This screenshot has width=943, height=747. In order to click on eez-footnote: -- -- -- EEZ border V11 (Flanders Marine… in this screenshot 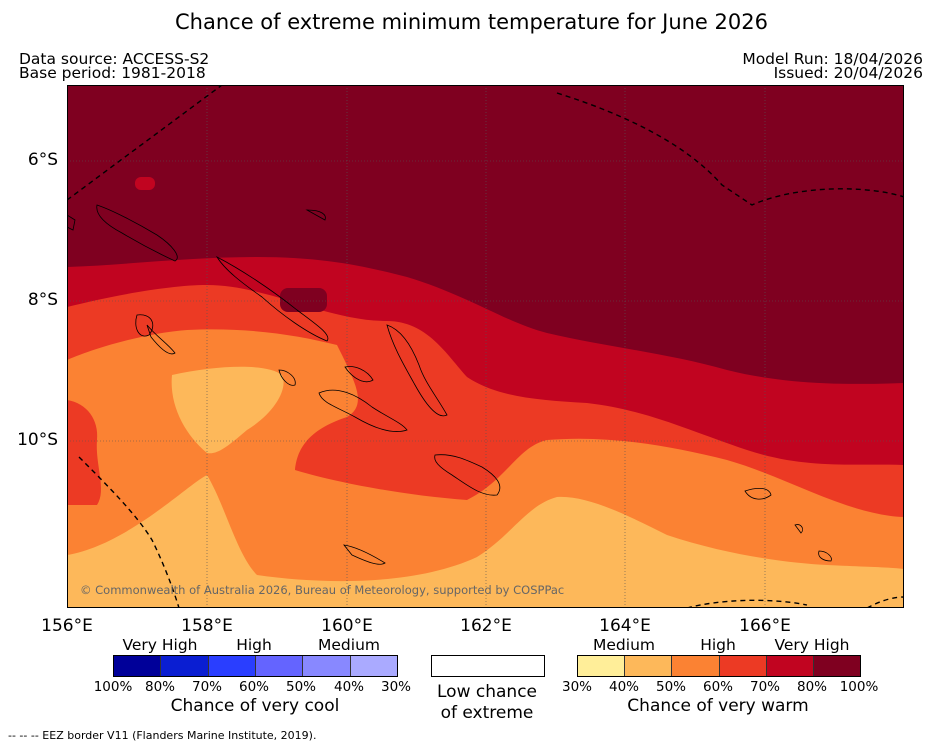, I will do `click(162, 735)`.